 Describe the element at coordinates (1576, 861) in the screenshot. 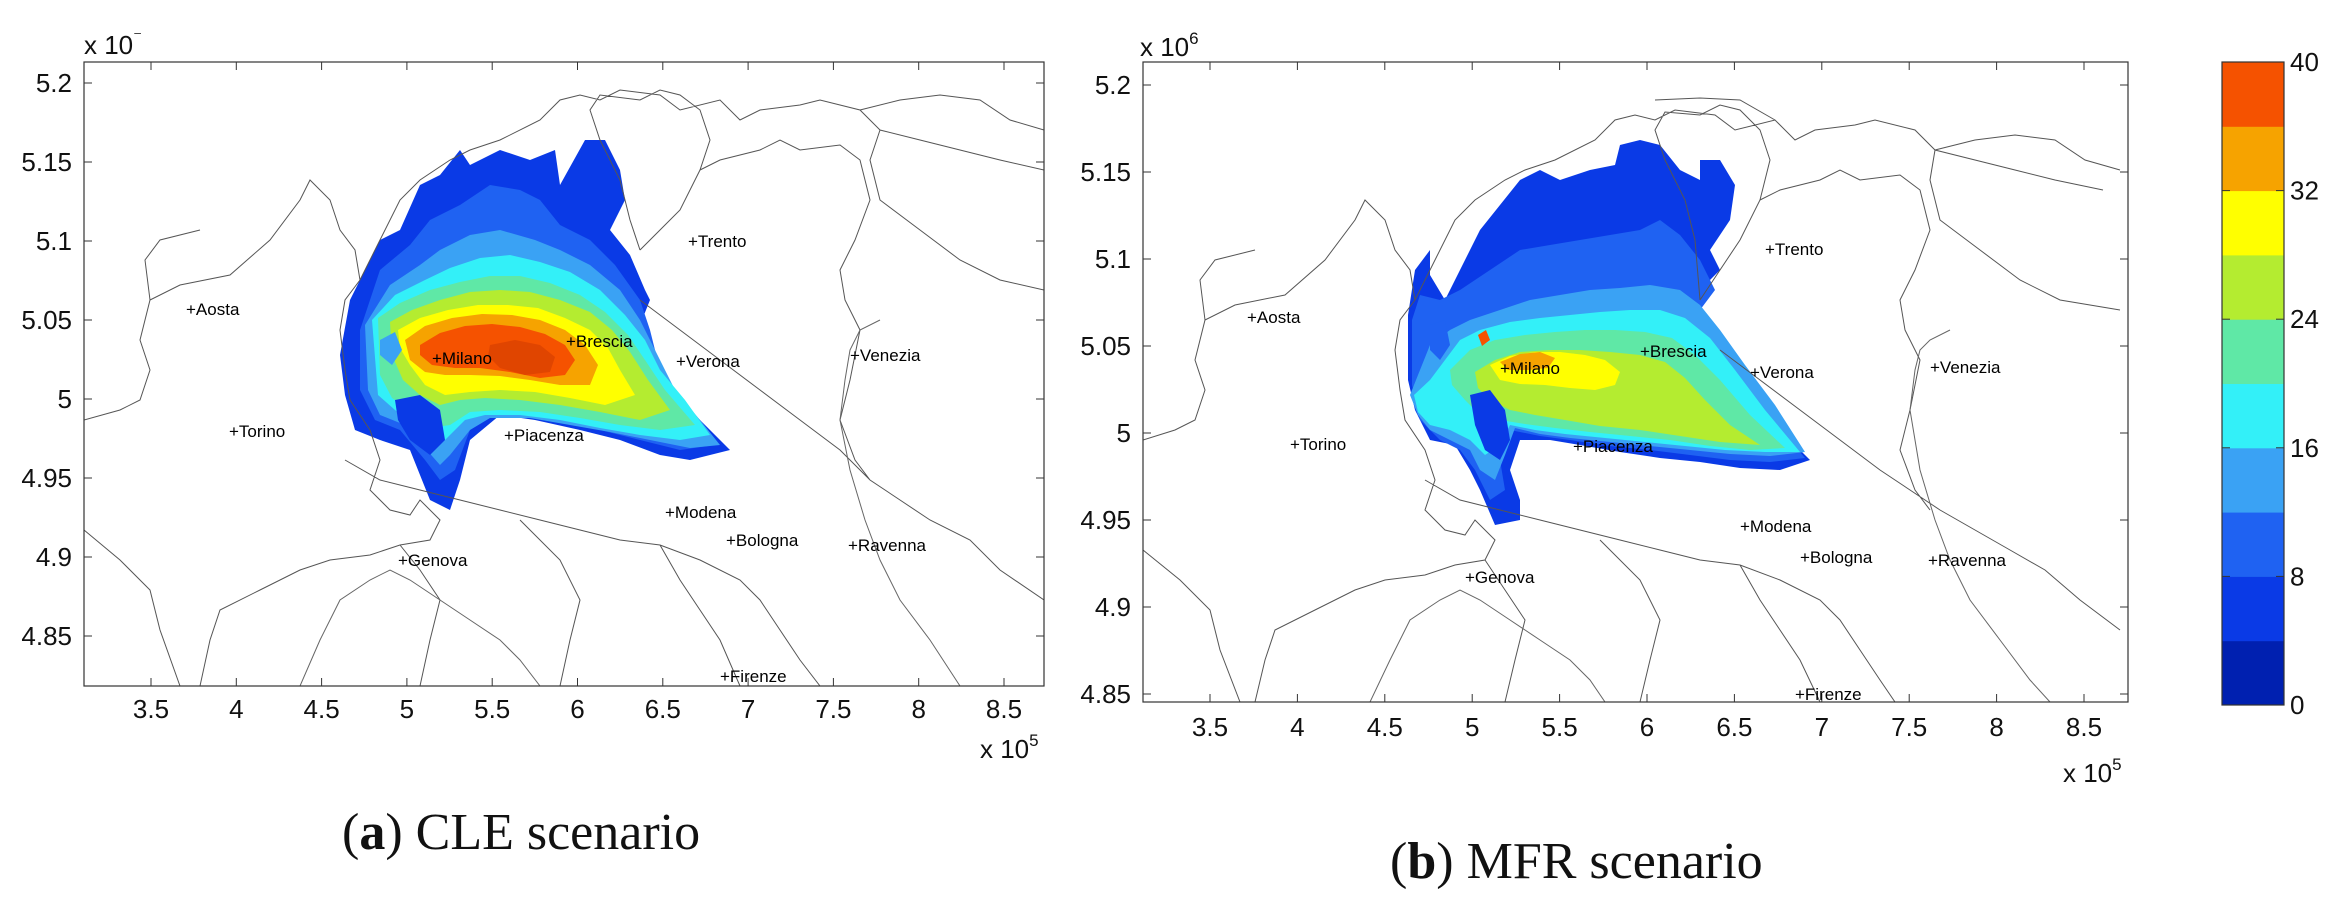

I see `caption-panel-b: (b) MFR scenario` at that location.